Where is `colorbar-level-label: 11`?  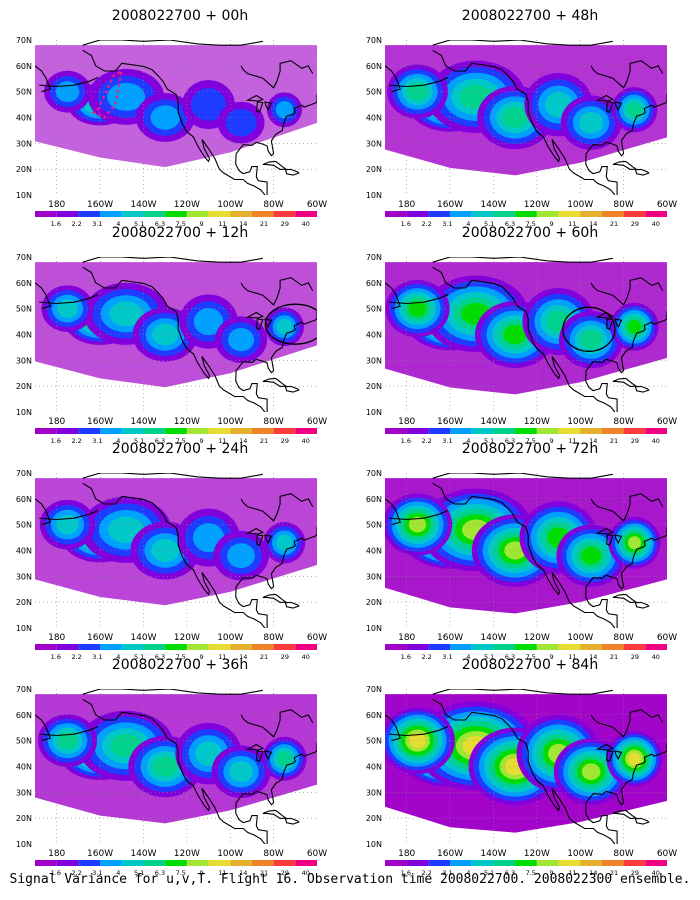 colorbar-level-label: 11 is located at coordinates (222, 224).